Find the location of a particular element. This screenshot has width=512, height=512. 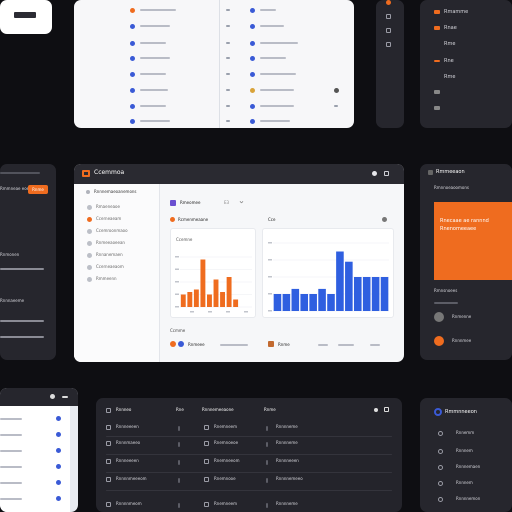

status-dot is located at coordinates (52, 396).